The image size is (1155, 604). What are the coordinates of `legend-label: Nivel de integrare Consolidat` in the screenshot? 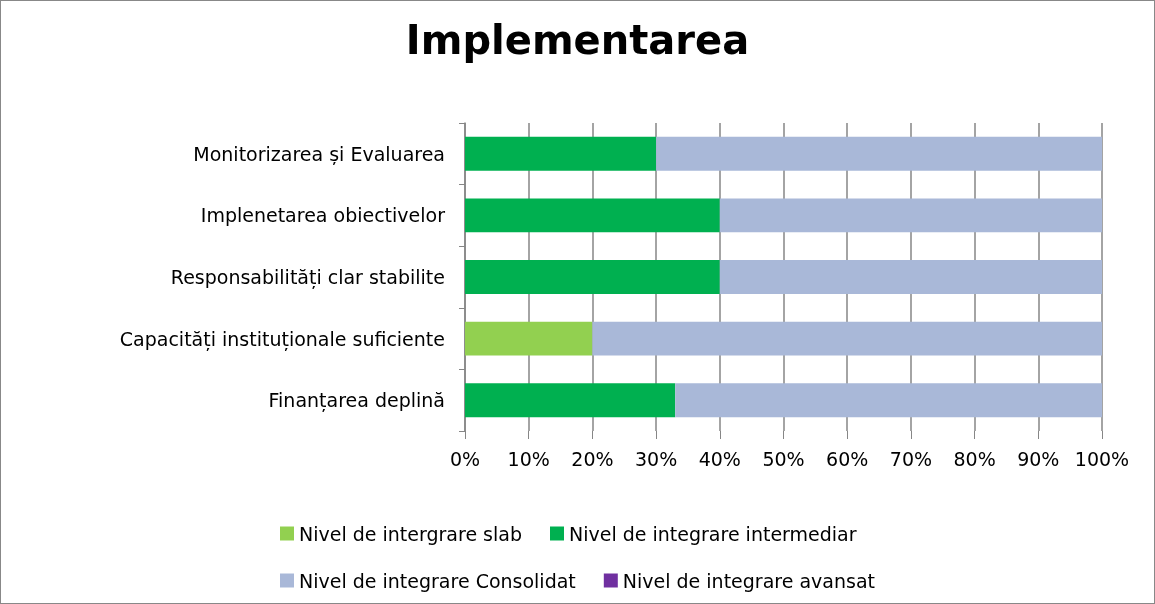 It's located at (437, 580).